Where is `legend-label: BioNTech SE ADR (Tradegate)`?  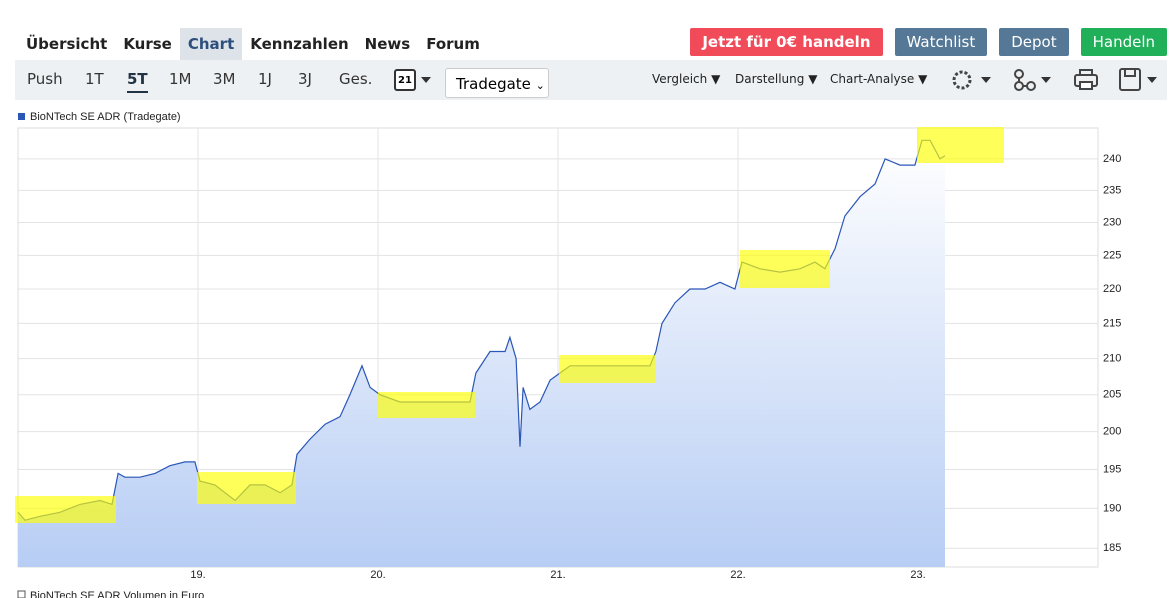 legend-label: BioNTech SE ADR (Tradegate) is located at coordinates (105, 117).